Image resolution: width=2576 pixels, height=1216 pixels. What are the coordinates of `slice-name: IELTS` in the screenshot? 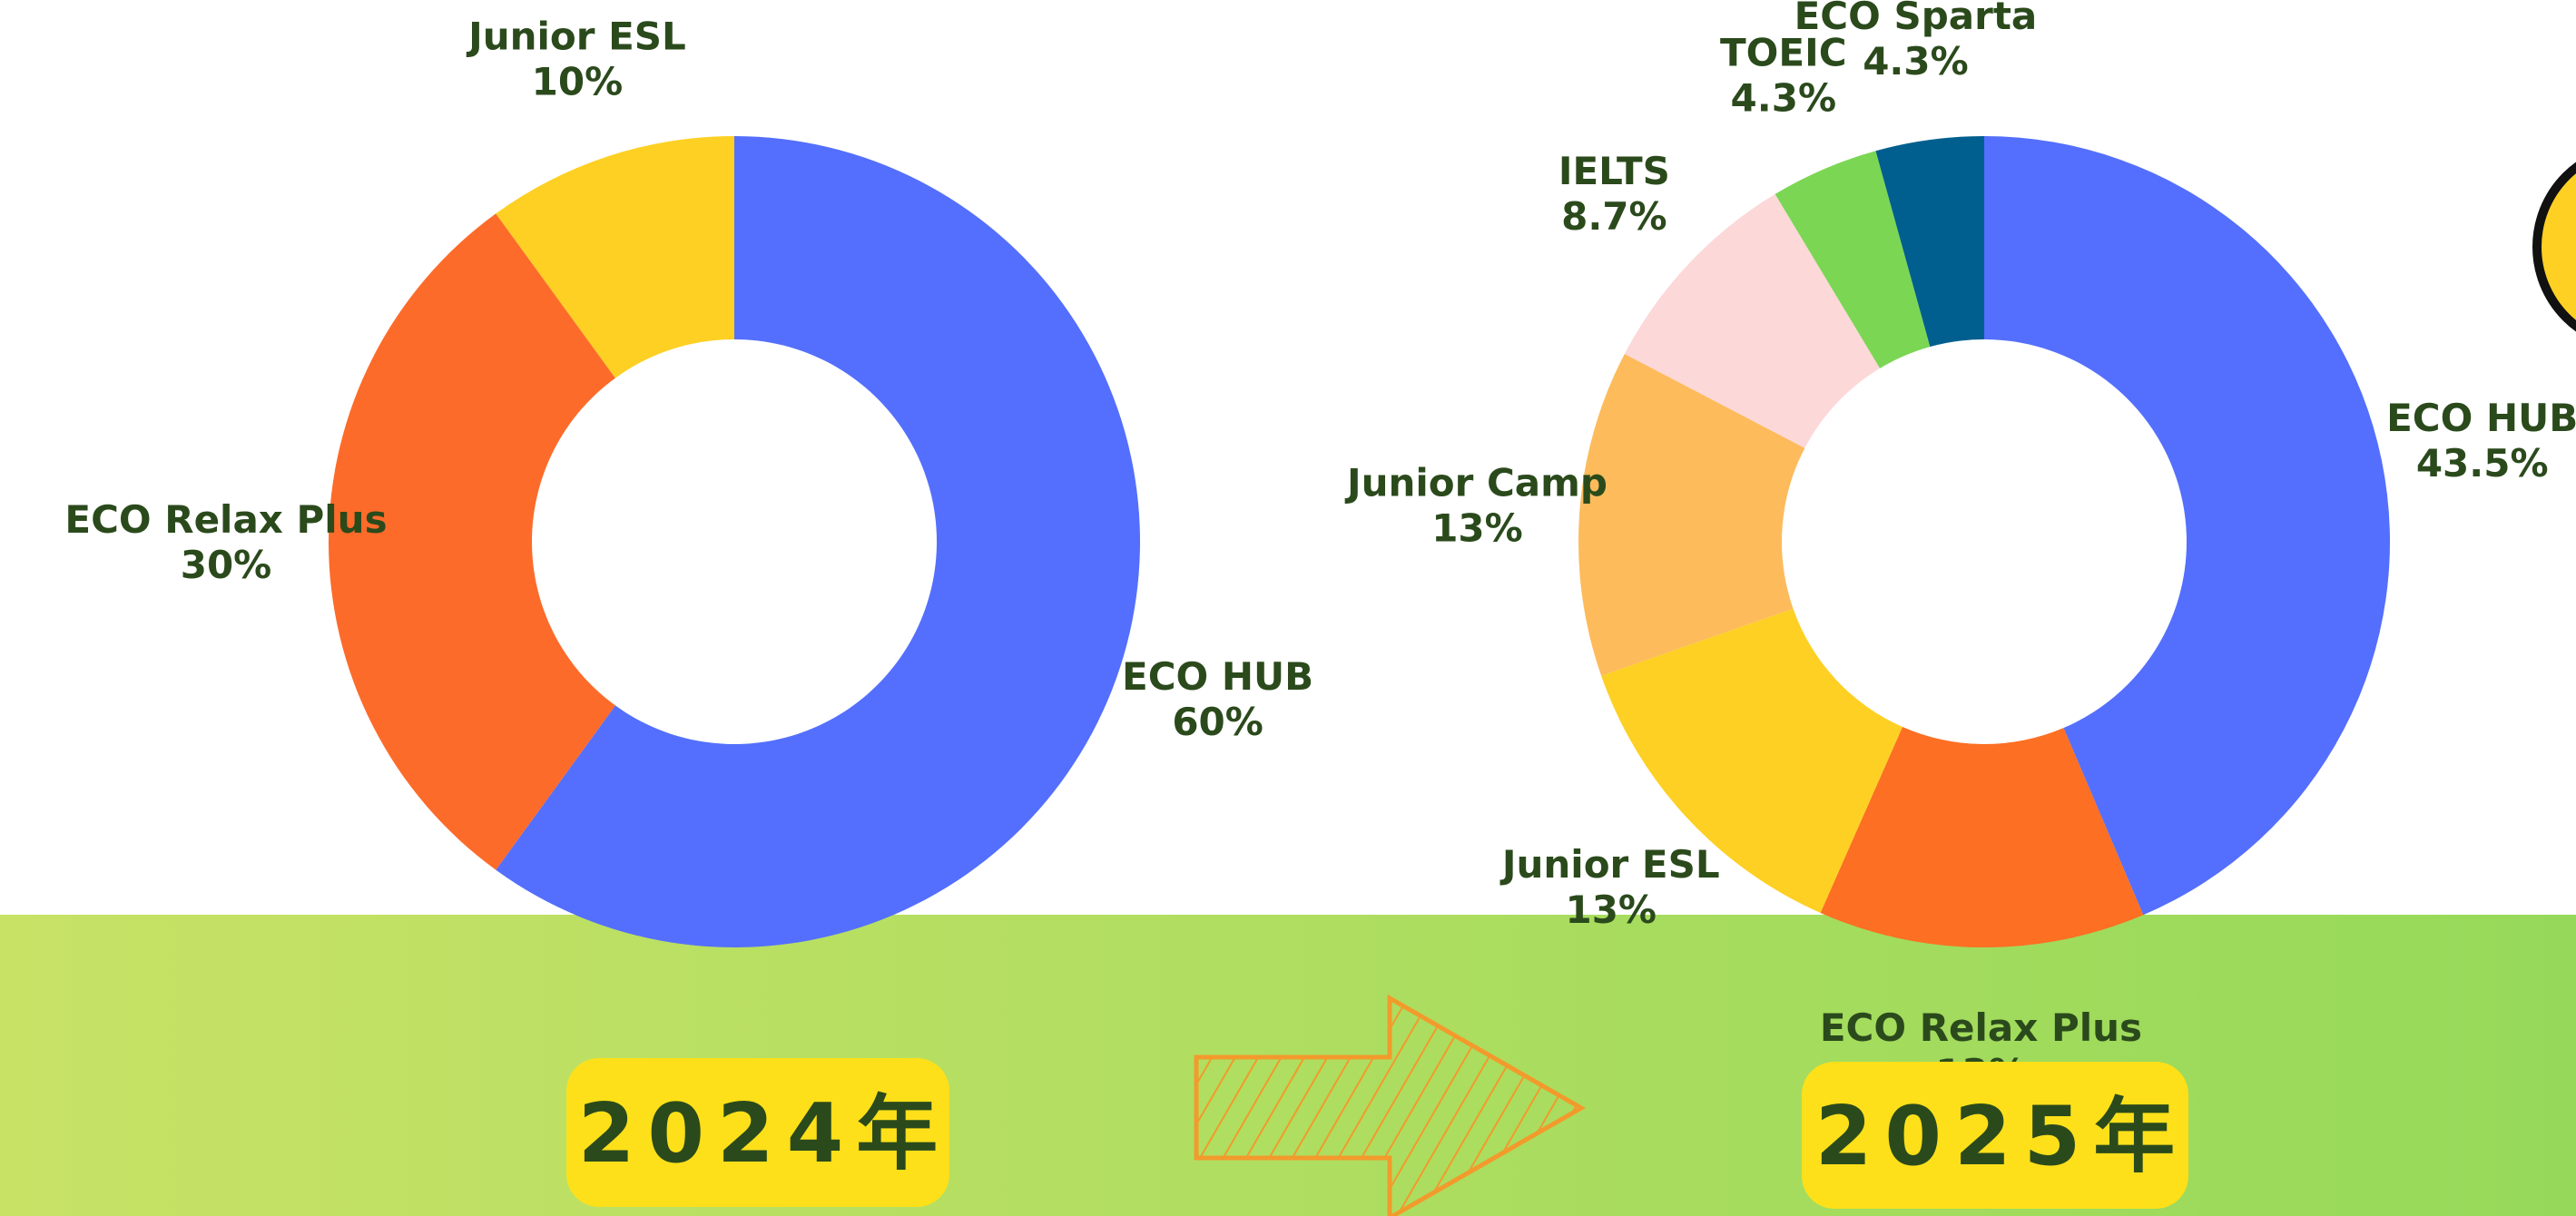 It's located at (1614, 171).